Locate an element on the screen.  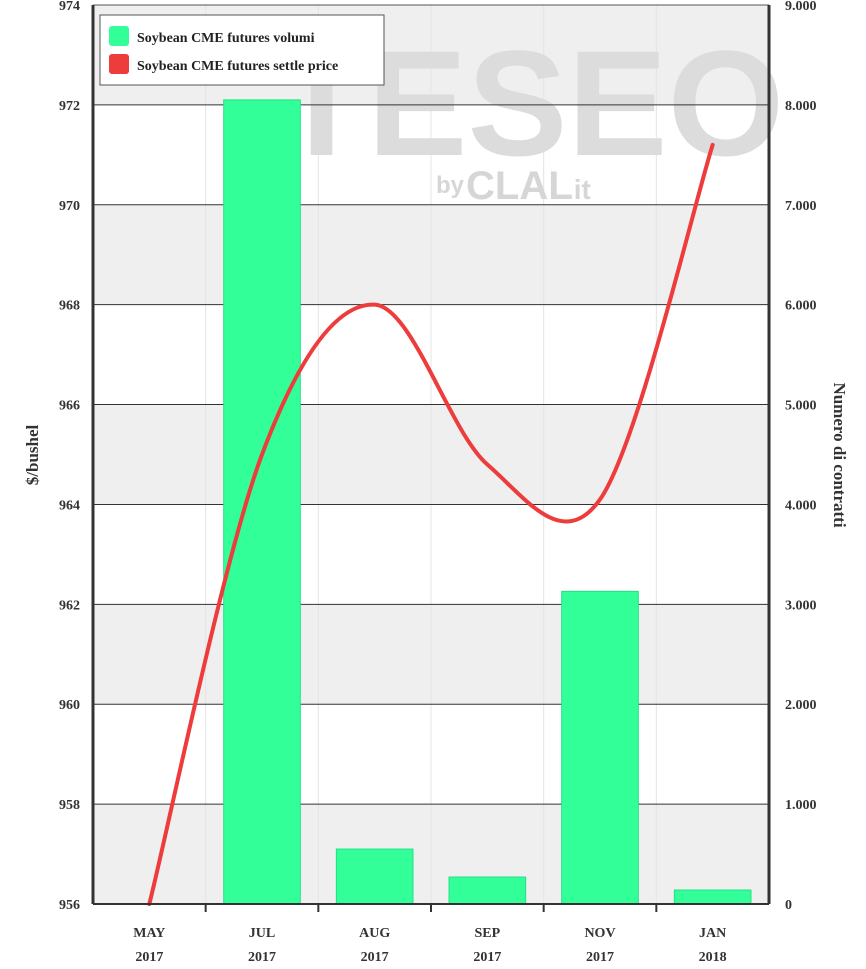
x-tick-label-month: AUG is located at coordinates (374, 933).